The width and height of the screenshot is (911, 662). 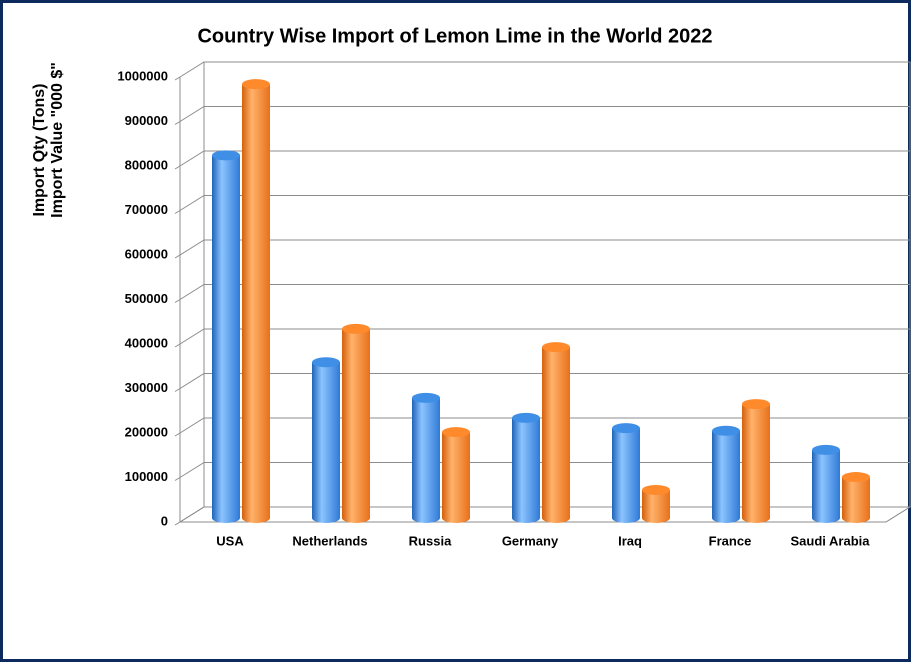 What do you see at coordinates (146, 120) in the screenshot?
I see `y-tick-label: 900000` at bounding box center [146, 120].